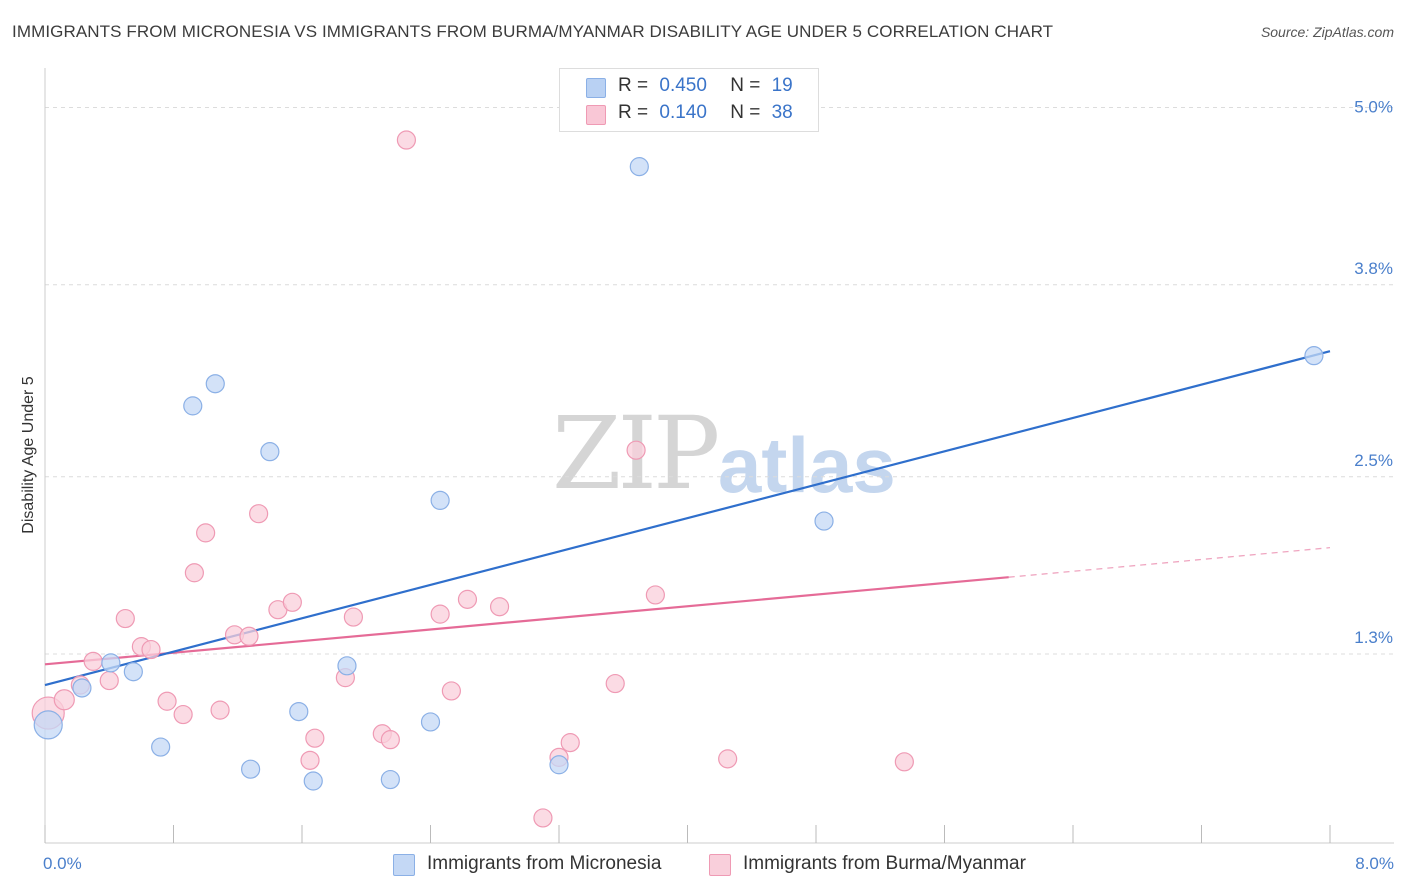 The image size is (1406, 892). Describe the element at coordinates (1327, 32) in the screenshot. I see `source-credit: Source: ZipAtlas.com` at that location.